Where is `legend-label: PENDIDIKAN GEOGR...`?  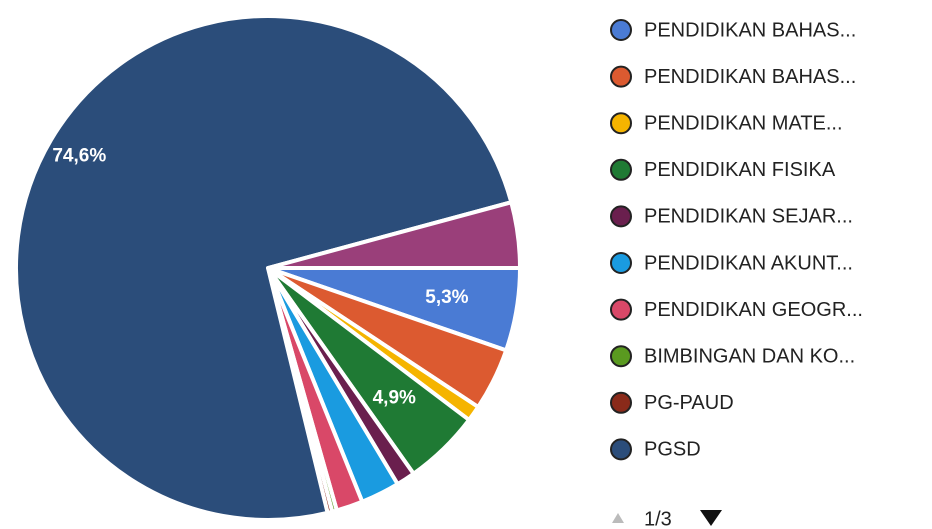
legend-label: PENDIDIKAN GEOGR... is located at coordinates (753, 310).